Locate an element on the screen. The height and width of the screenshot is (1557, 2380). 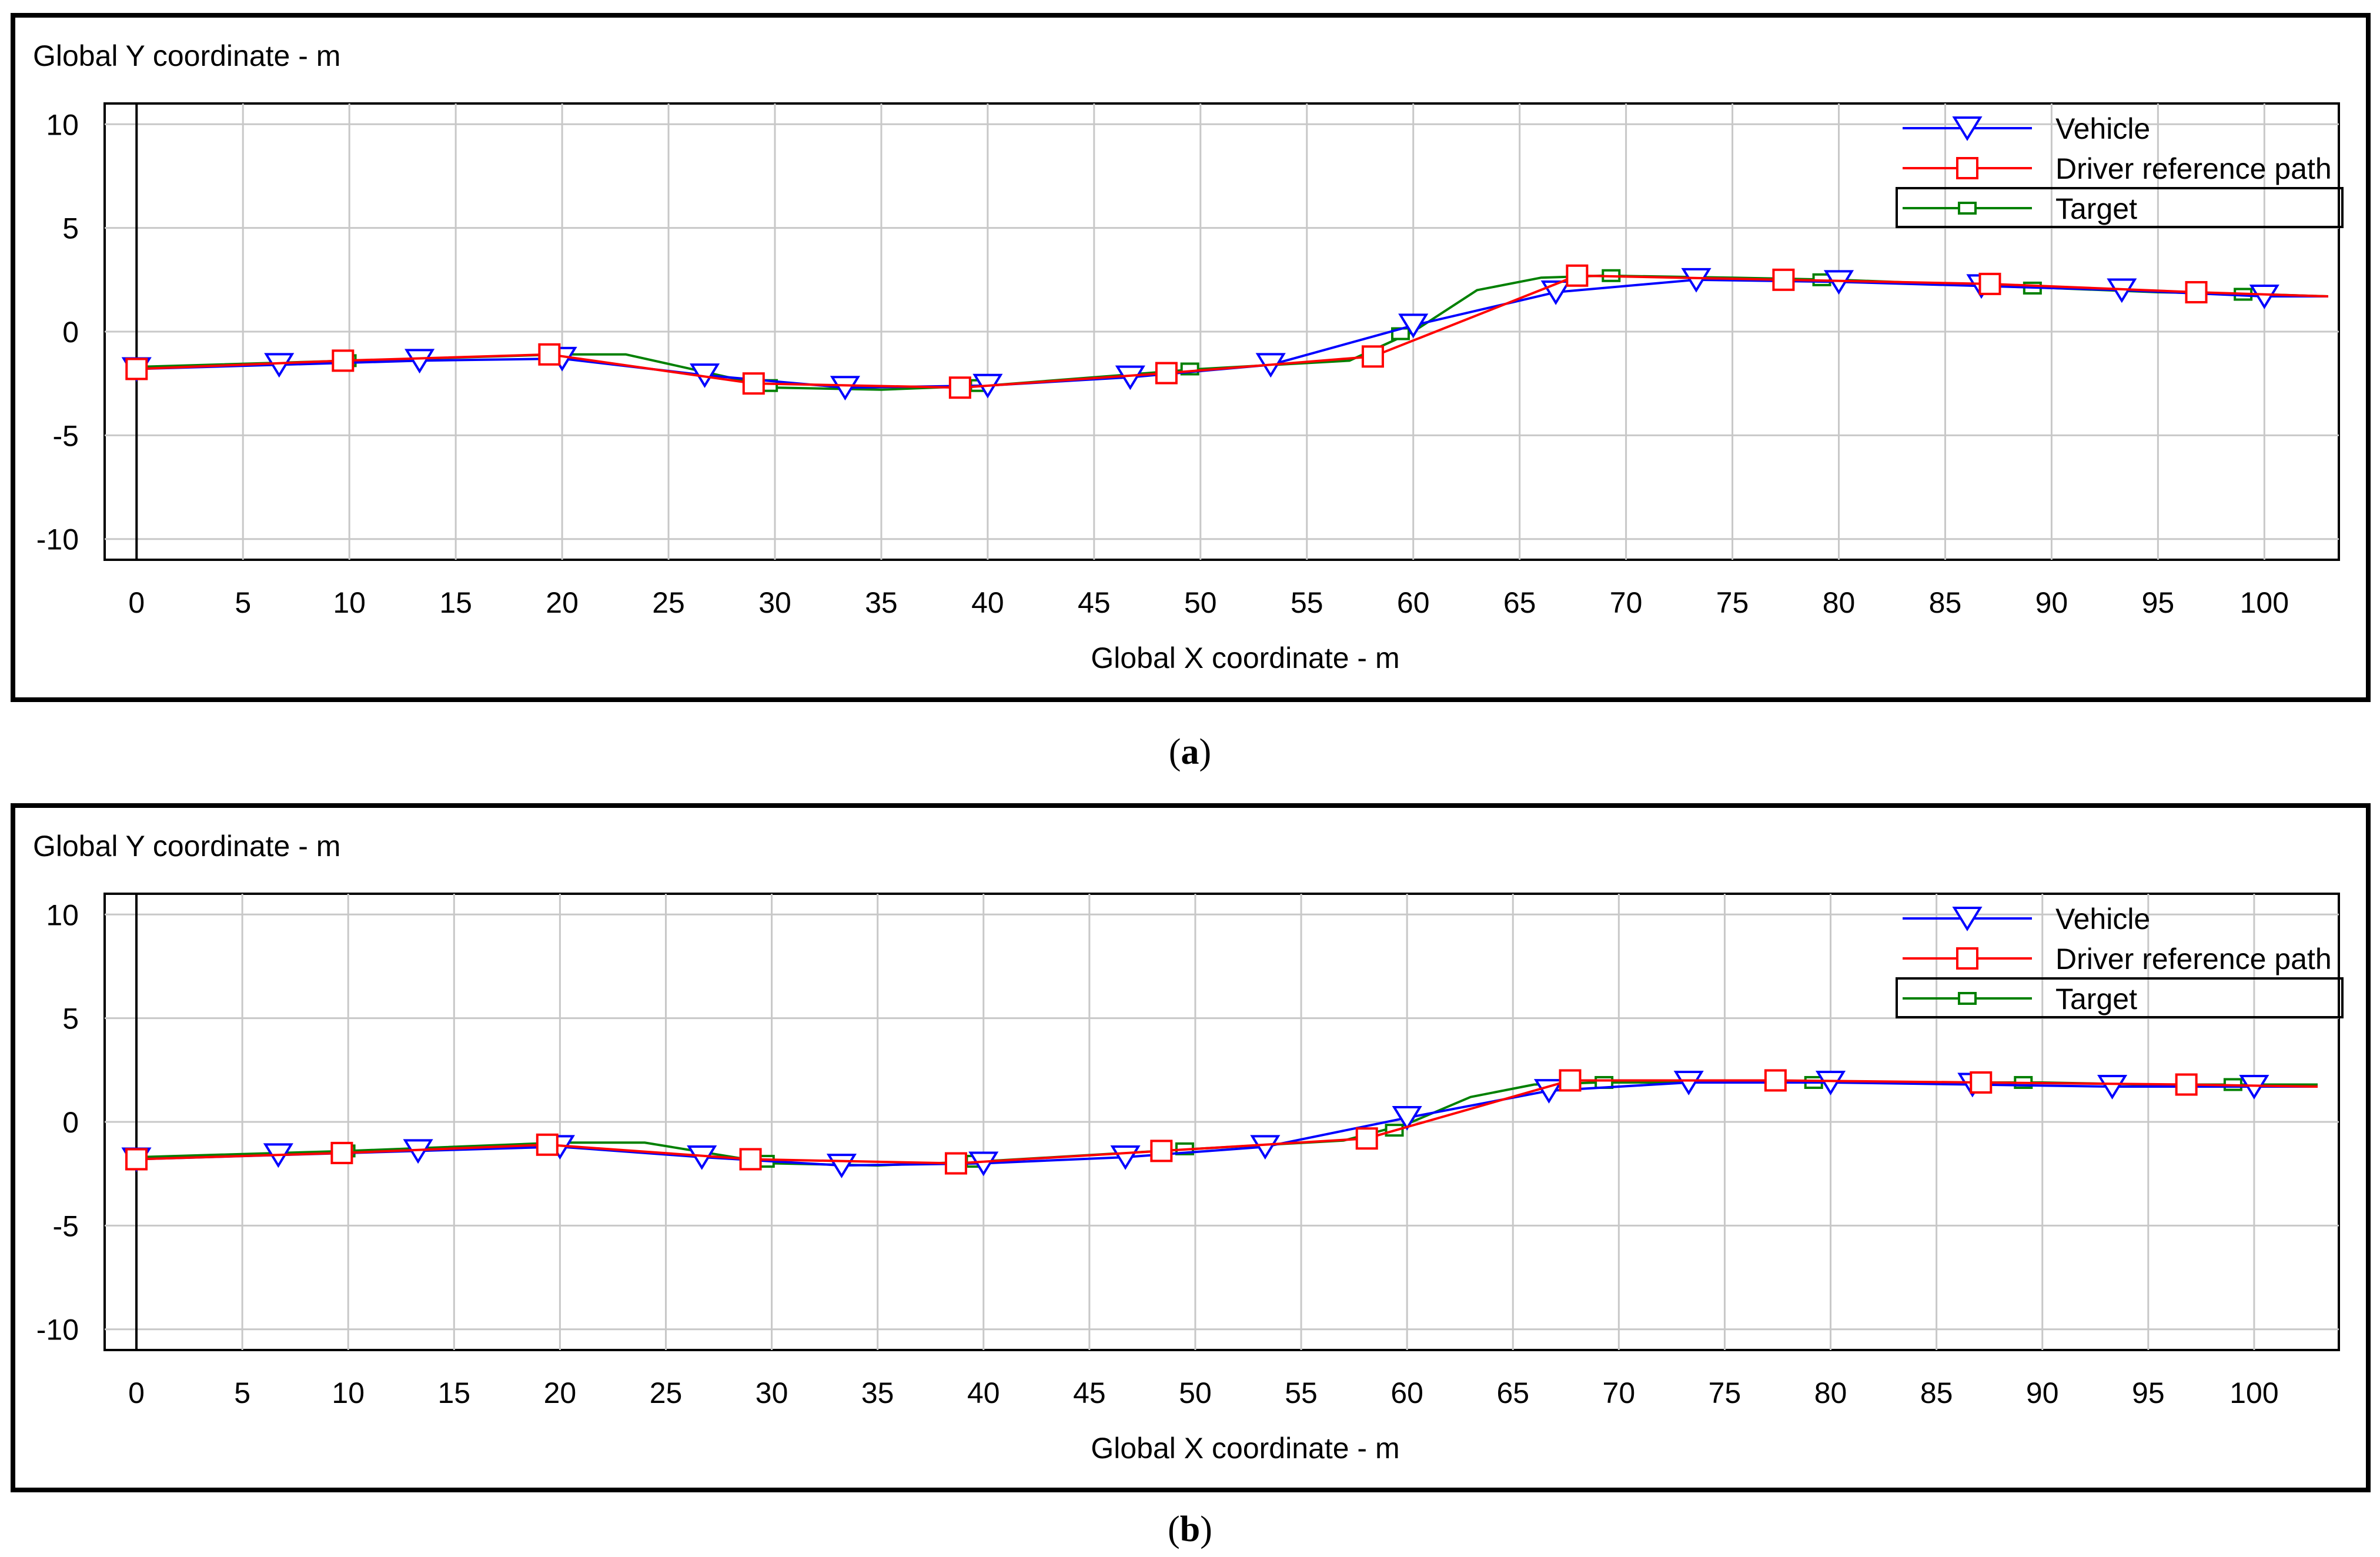
chart-b-legend: Vehicle Driver reference path Target is located at coordinates (2120, 960).